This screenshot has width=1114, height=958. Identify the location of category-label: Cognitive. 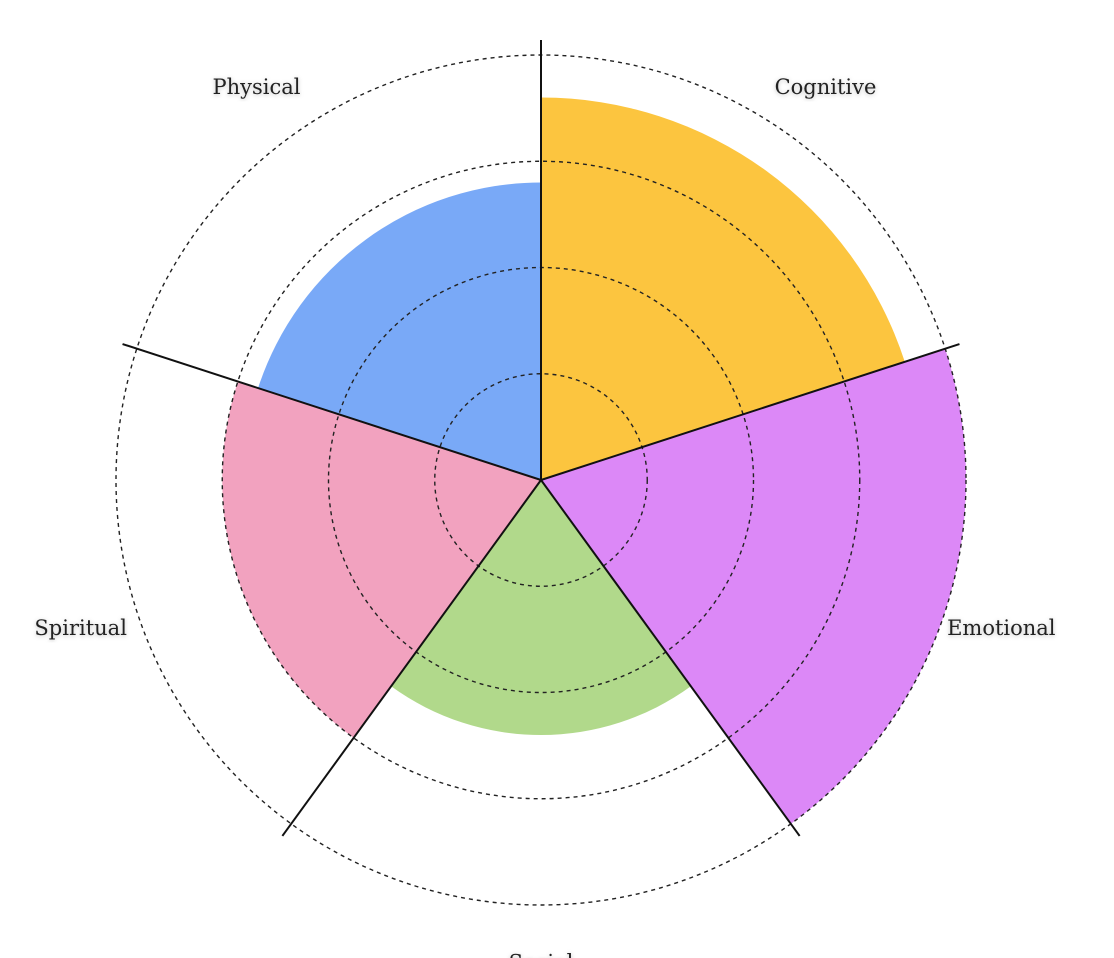
(826, 87).